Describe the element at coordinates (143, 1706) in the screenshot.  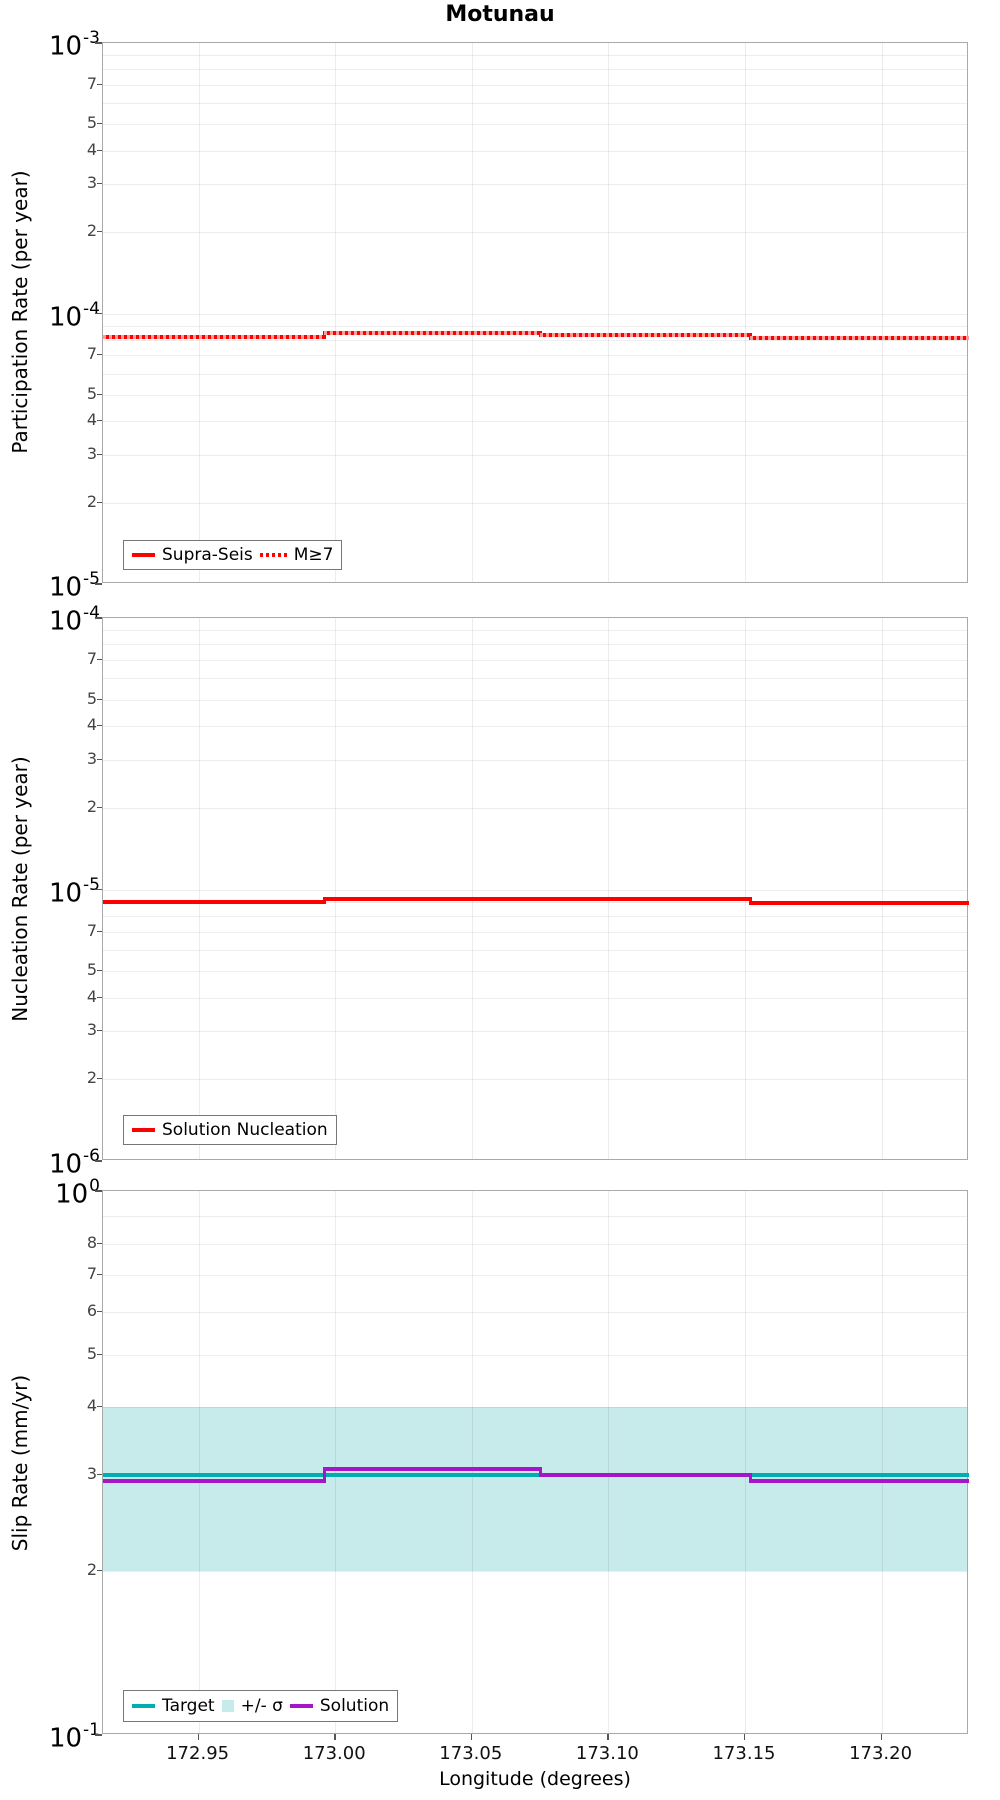
I see `legend-swatch-target` at that location.